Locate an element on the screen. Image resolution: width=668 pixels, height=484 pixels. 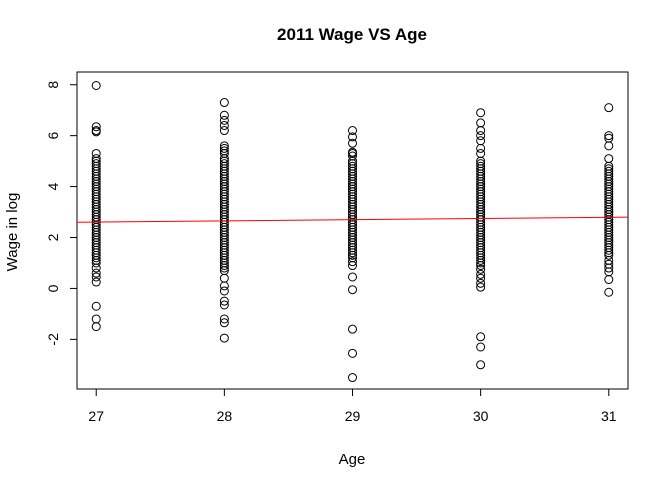
fit-line-layer is located at coordinates (352, 219).